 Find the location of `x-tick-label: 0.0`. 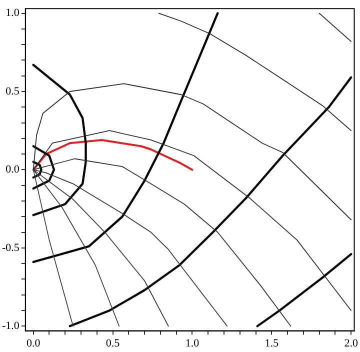

x-tick-label: 0.0 is located at coordinates (33, 343).